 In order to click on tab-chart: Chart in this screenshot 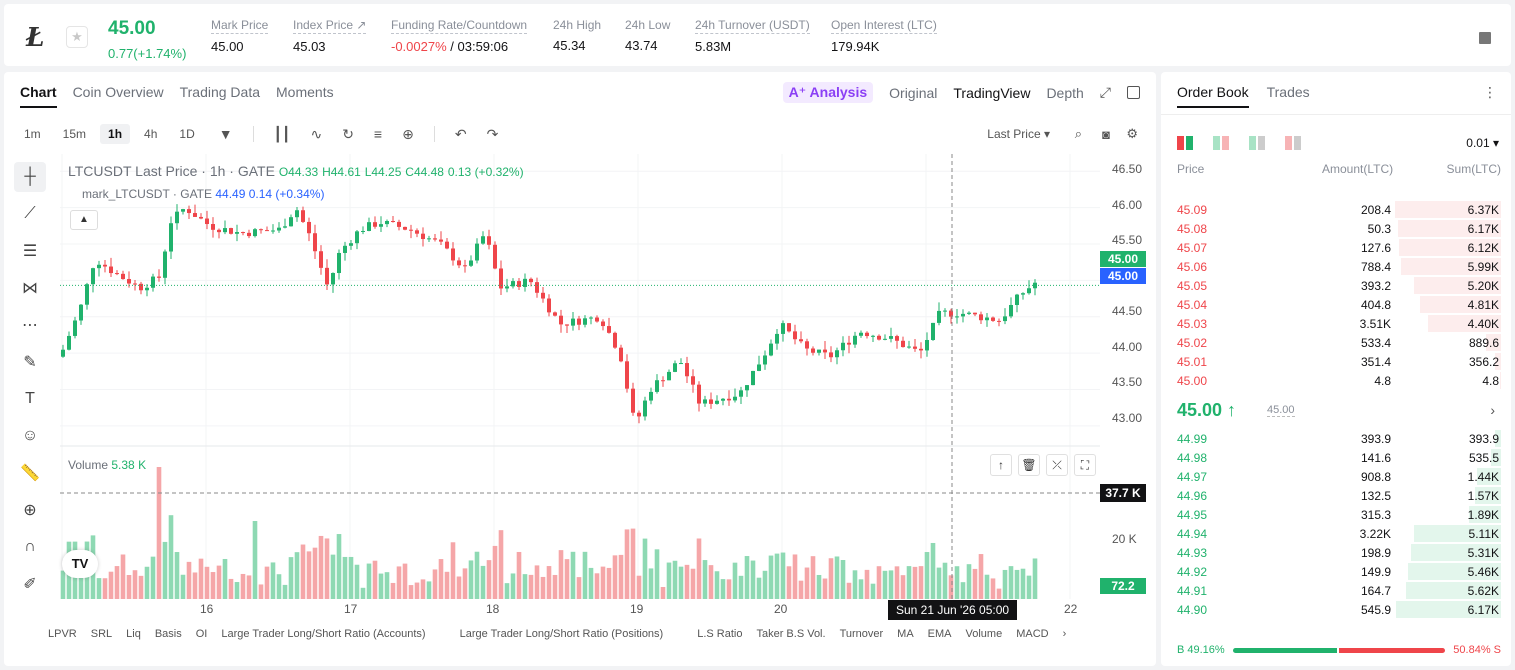, I will do `click(38, 96)`.